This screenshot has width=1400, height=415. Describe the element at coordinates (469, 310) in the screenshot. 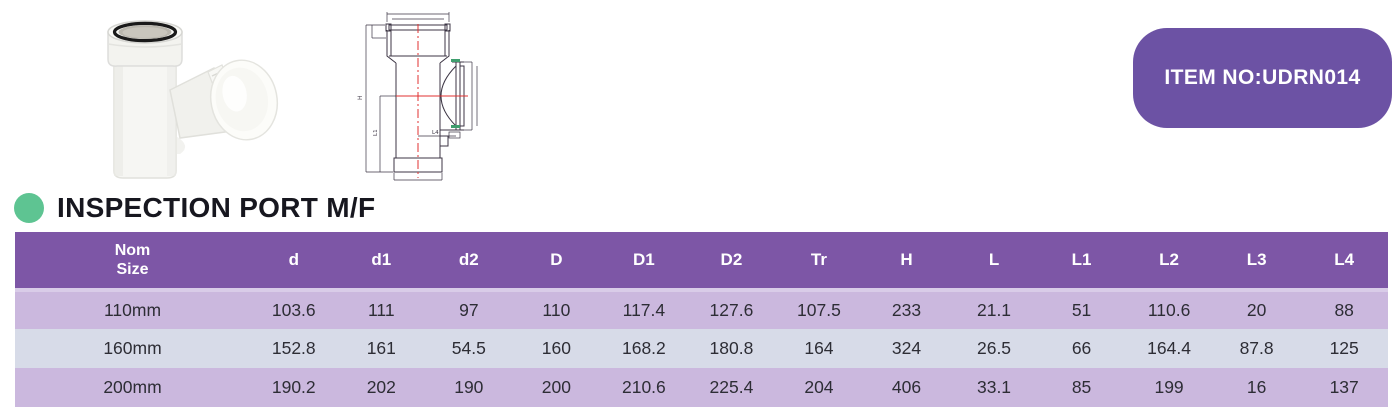

I see `cell: 97` at that location.